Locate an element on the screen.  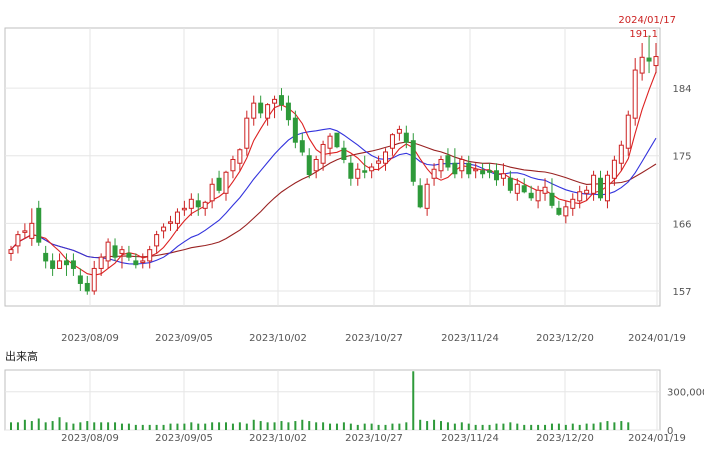
price-y-axis: 157 166 175 184 is located at coordinates (681, 191).